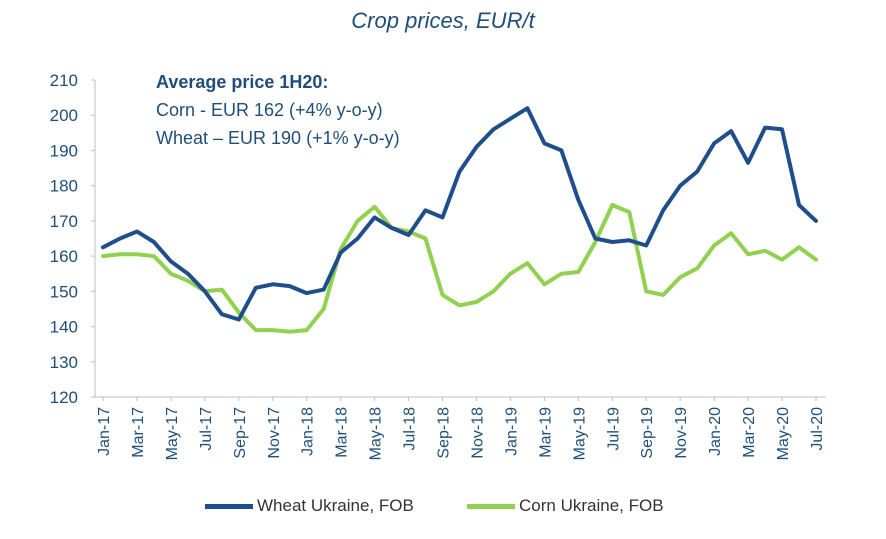  Describe the element at coordinates (817, 429) in the screenshot. I see `x-tick-label: Jul-20` at that location.